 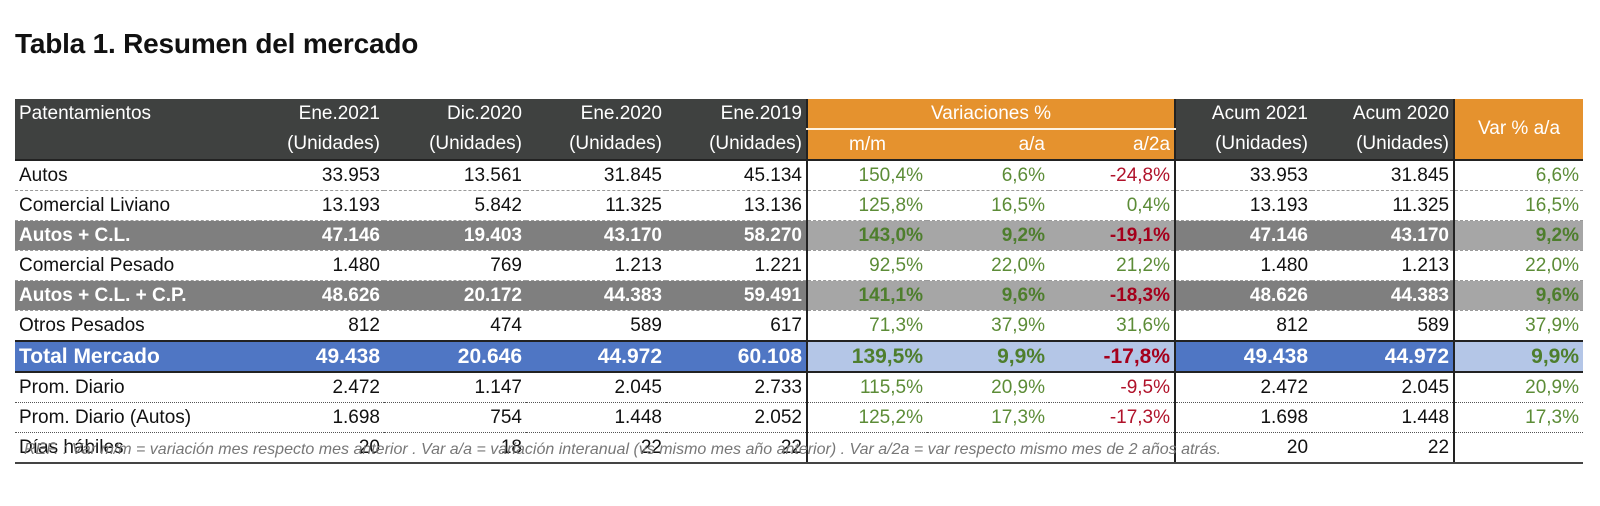 I want to click on cell-ene2019: 60.108, so click(x=736, y=356).